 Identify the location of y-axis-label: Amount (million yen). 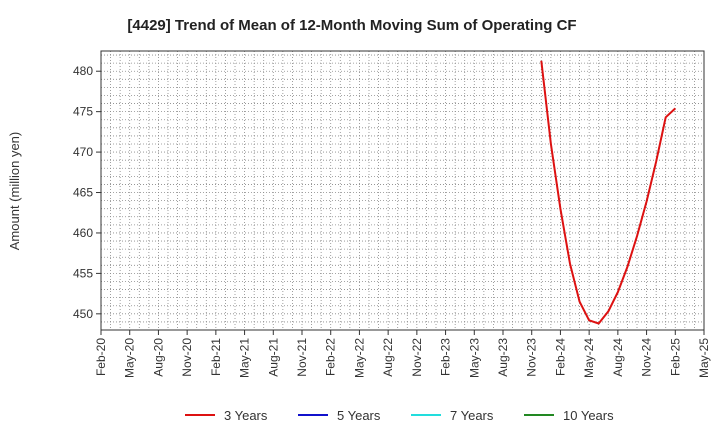
(14, 191).